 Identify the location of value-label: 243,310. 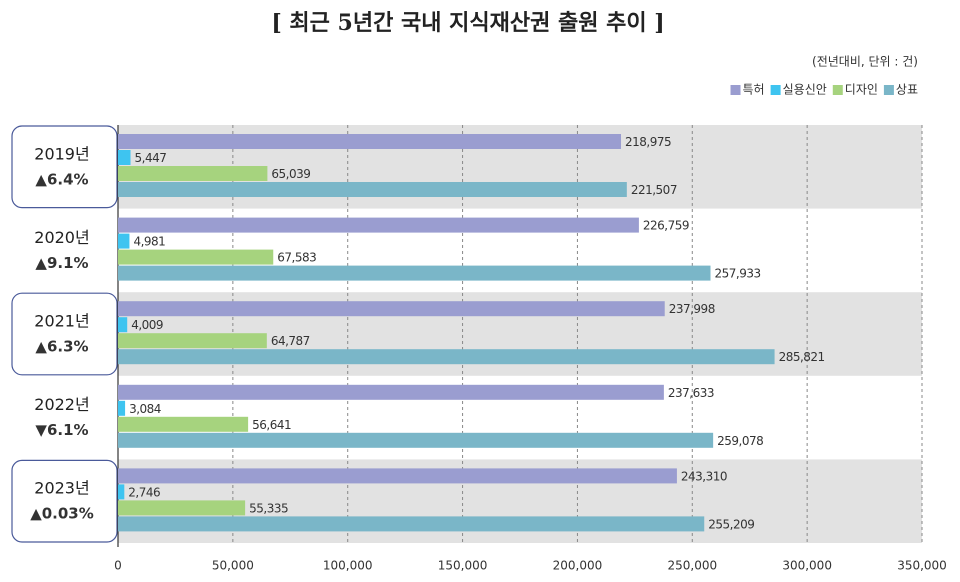
(704, 476).